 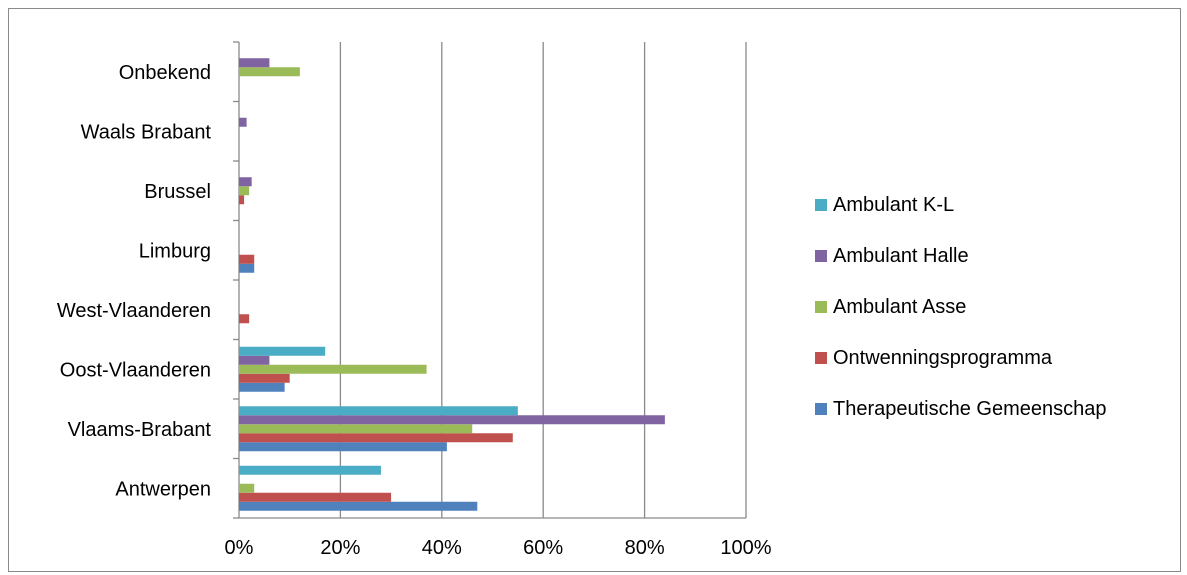 What do you see at coordinates (239, 548) in the screenshot?
I see `x-tick-label: 0%` at bounding box center [239, 548].